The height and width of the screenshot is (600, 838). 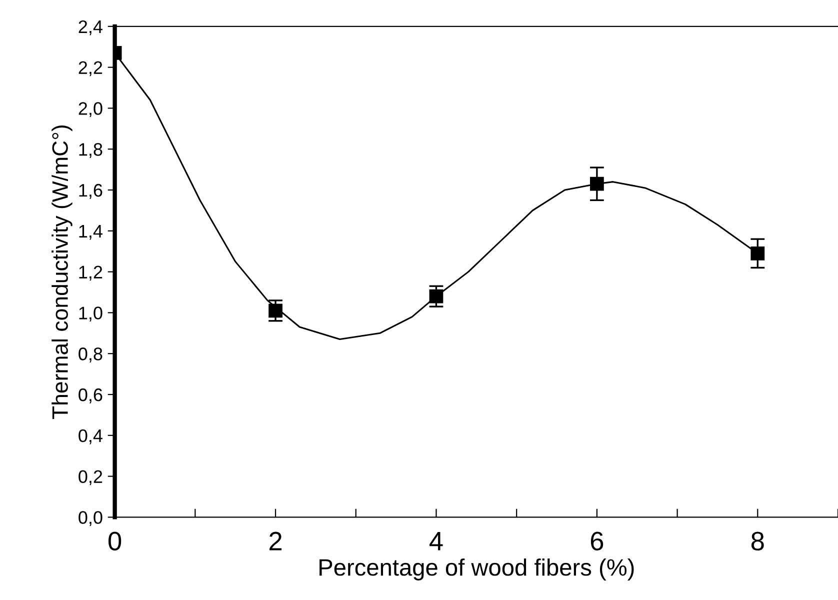 What do you see at coordinates (90, 28) in the screenshot?
I see `y-tick-label: 2,4` at bounding box center [90, 28].